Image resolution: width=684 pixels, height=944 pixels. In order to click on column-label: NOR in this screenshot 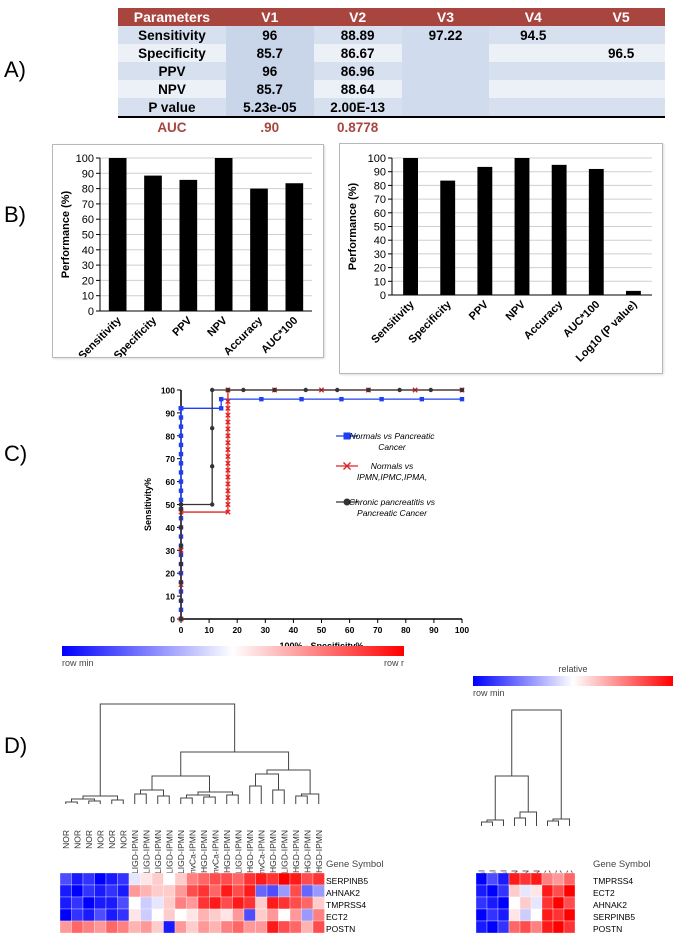, I will do `click(112, 839)`.